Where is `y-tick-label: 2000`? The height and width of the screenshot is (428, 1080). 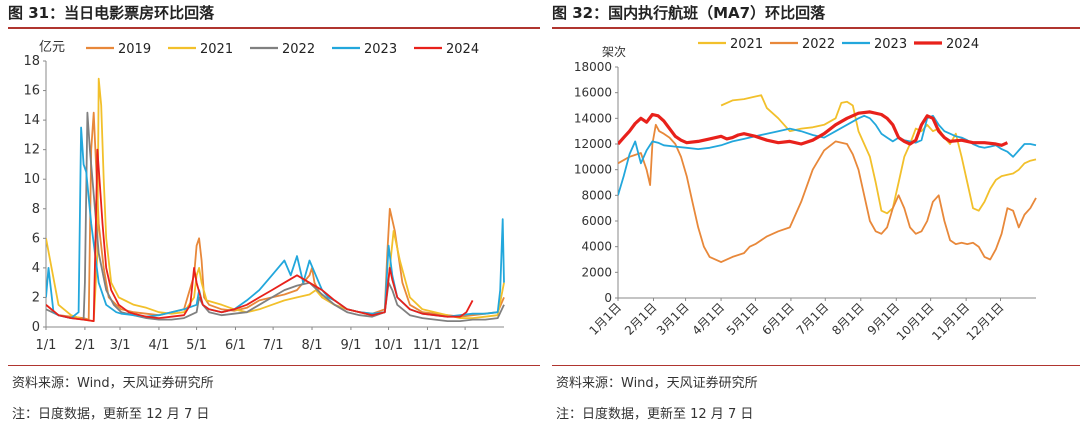 y-tick-label: 2000 is located at coordinates (596, 272).